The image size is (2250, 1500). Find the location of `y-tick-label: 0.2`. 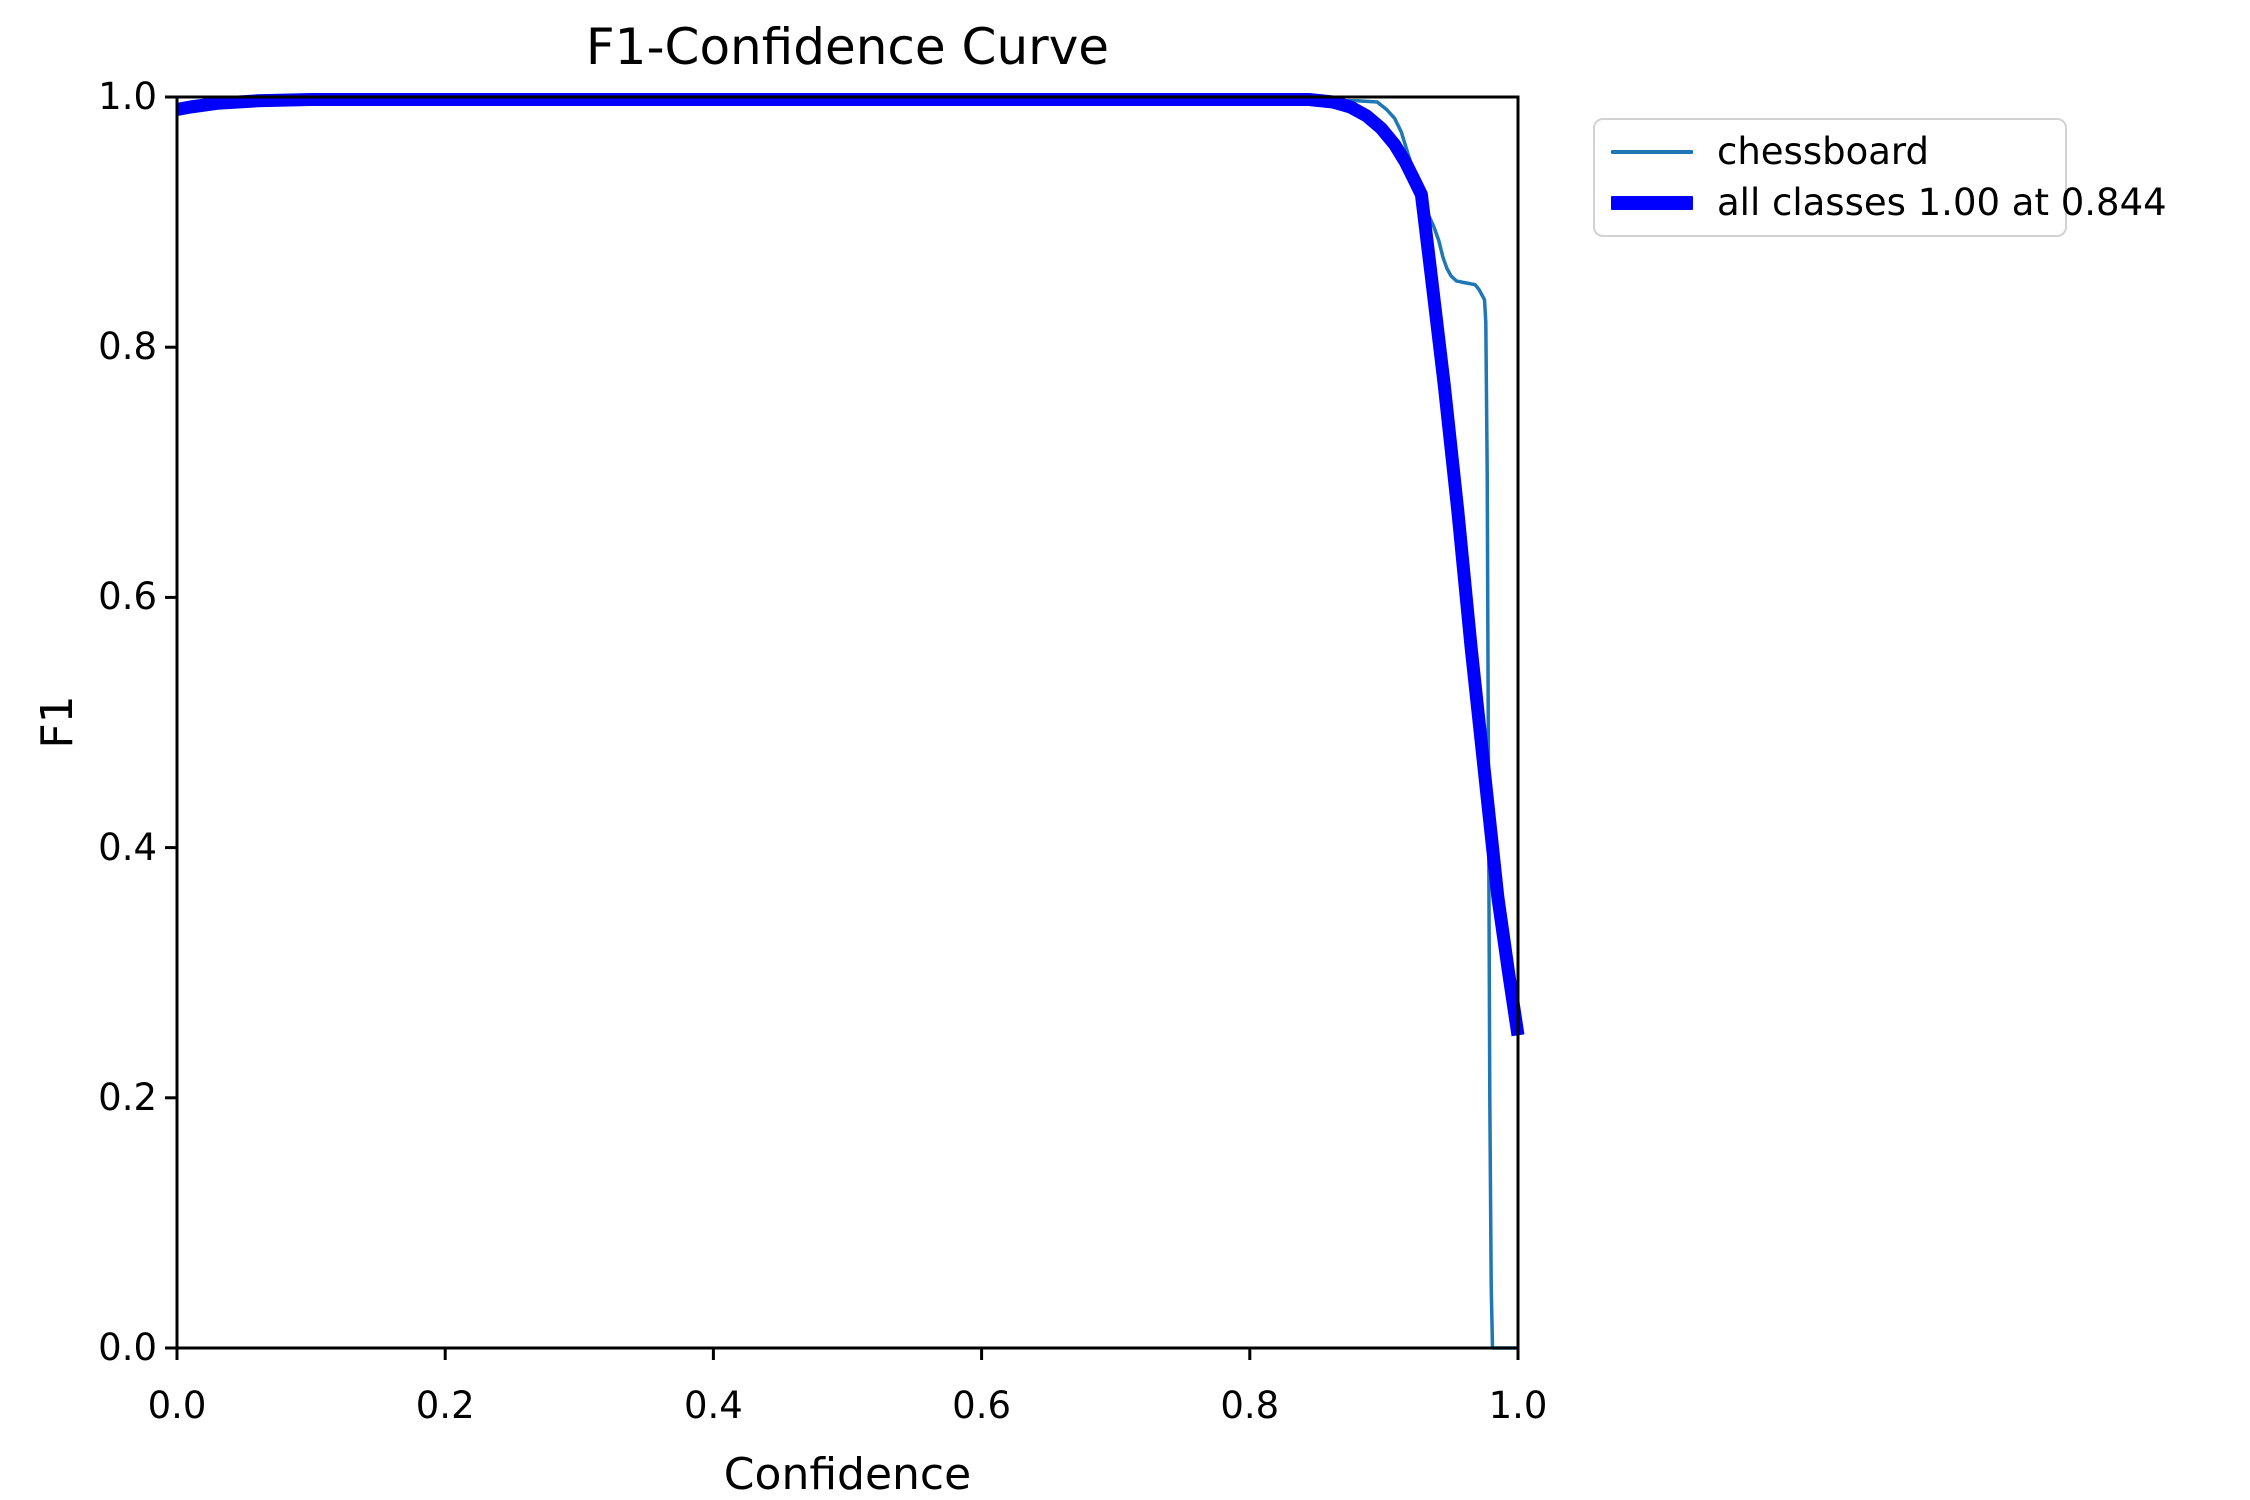

y-tick-label: 0.2 is located at coordinates (127, 1097).